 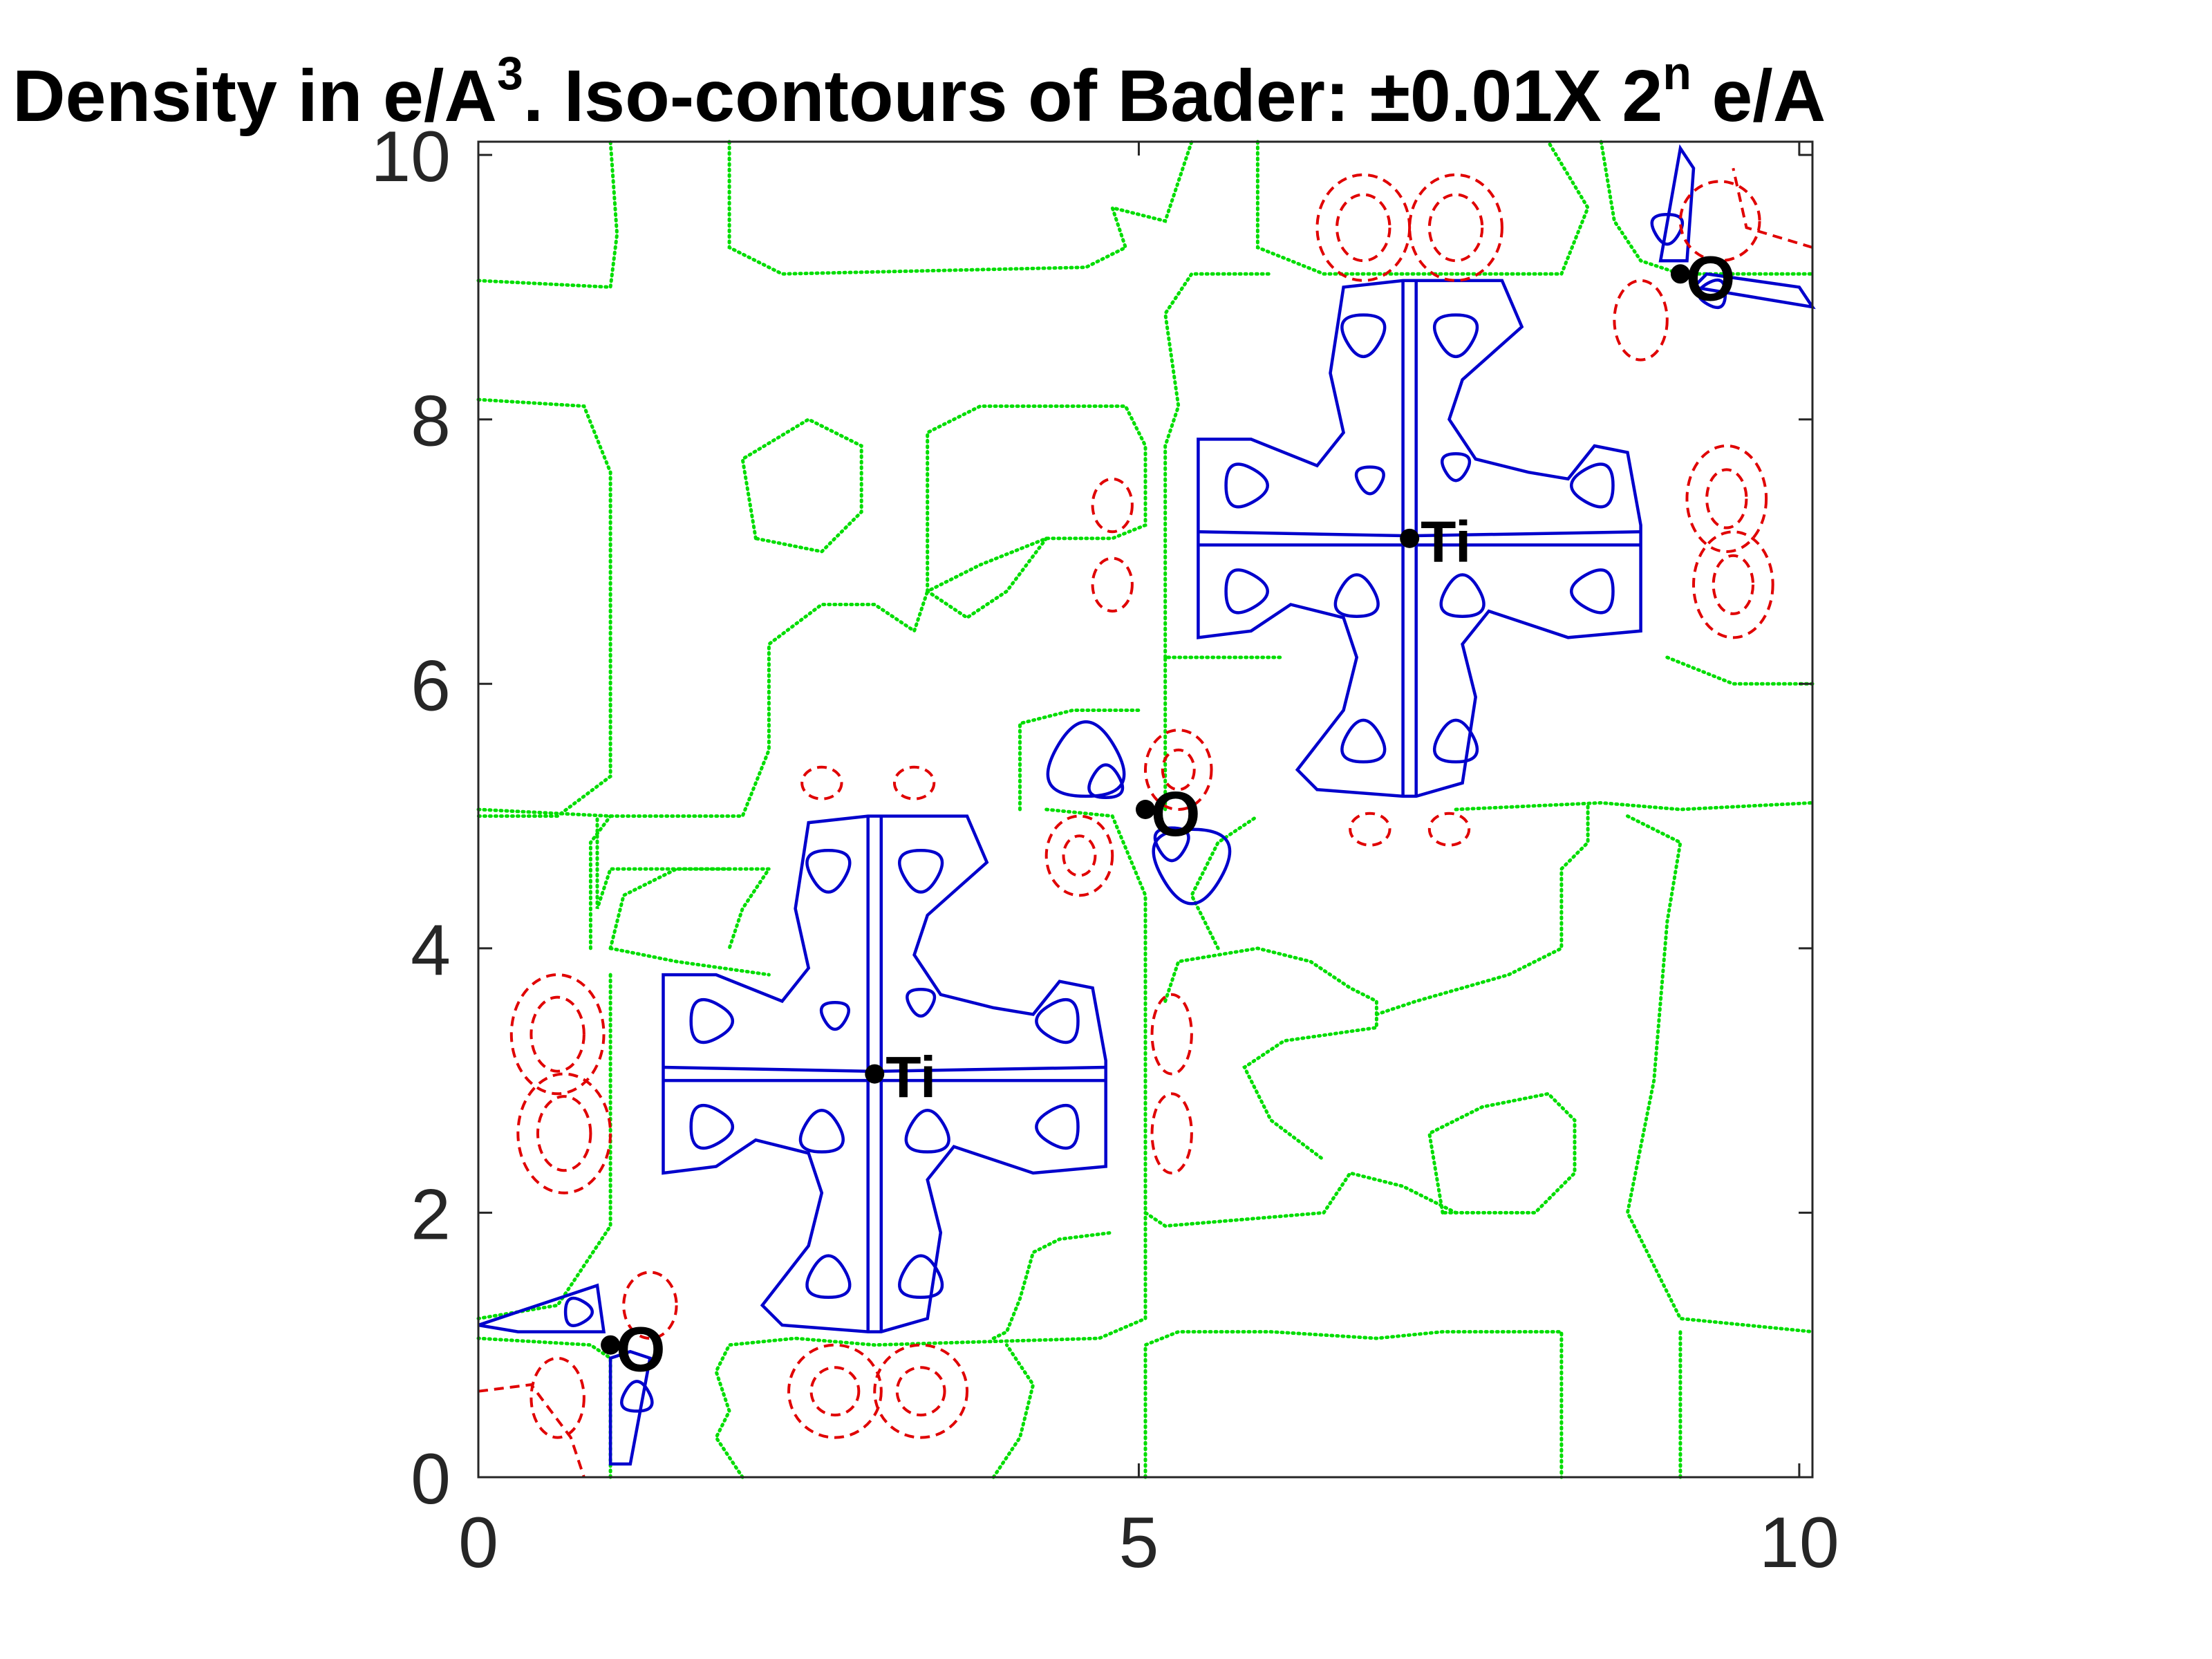 I want to click on y-tick-label: 10, so click(x=411, y=157).